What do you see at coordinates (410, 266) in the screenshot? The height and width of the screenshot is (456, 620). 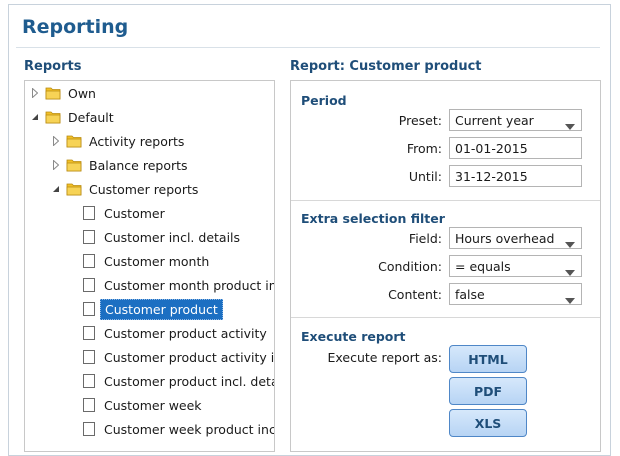 I see `condition-label: Condition:` at bounding box center [410, 266].